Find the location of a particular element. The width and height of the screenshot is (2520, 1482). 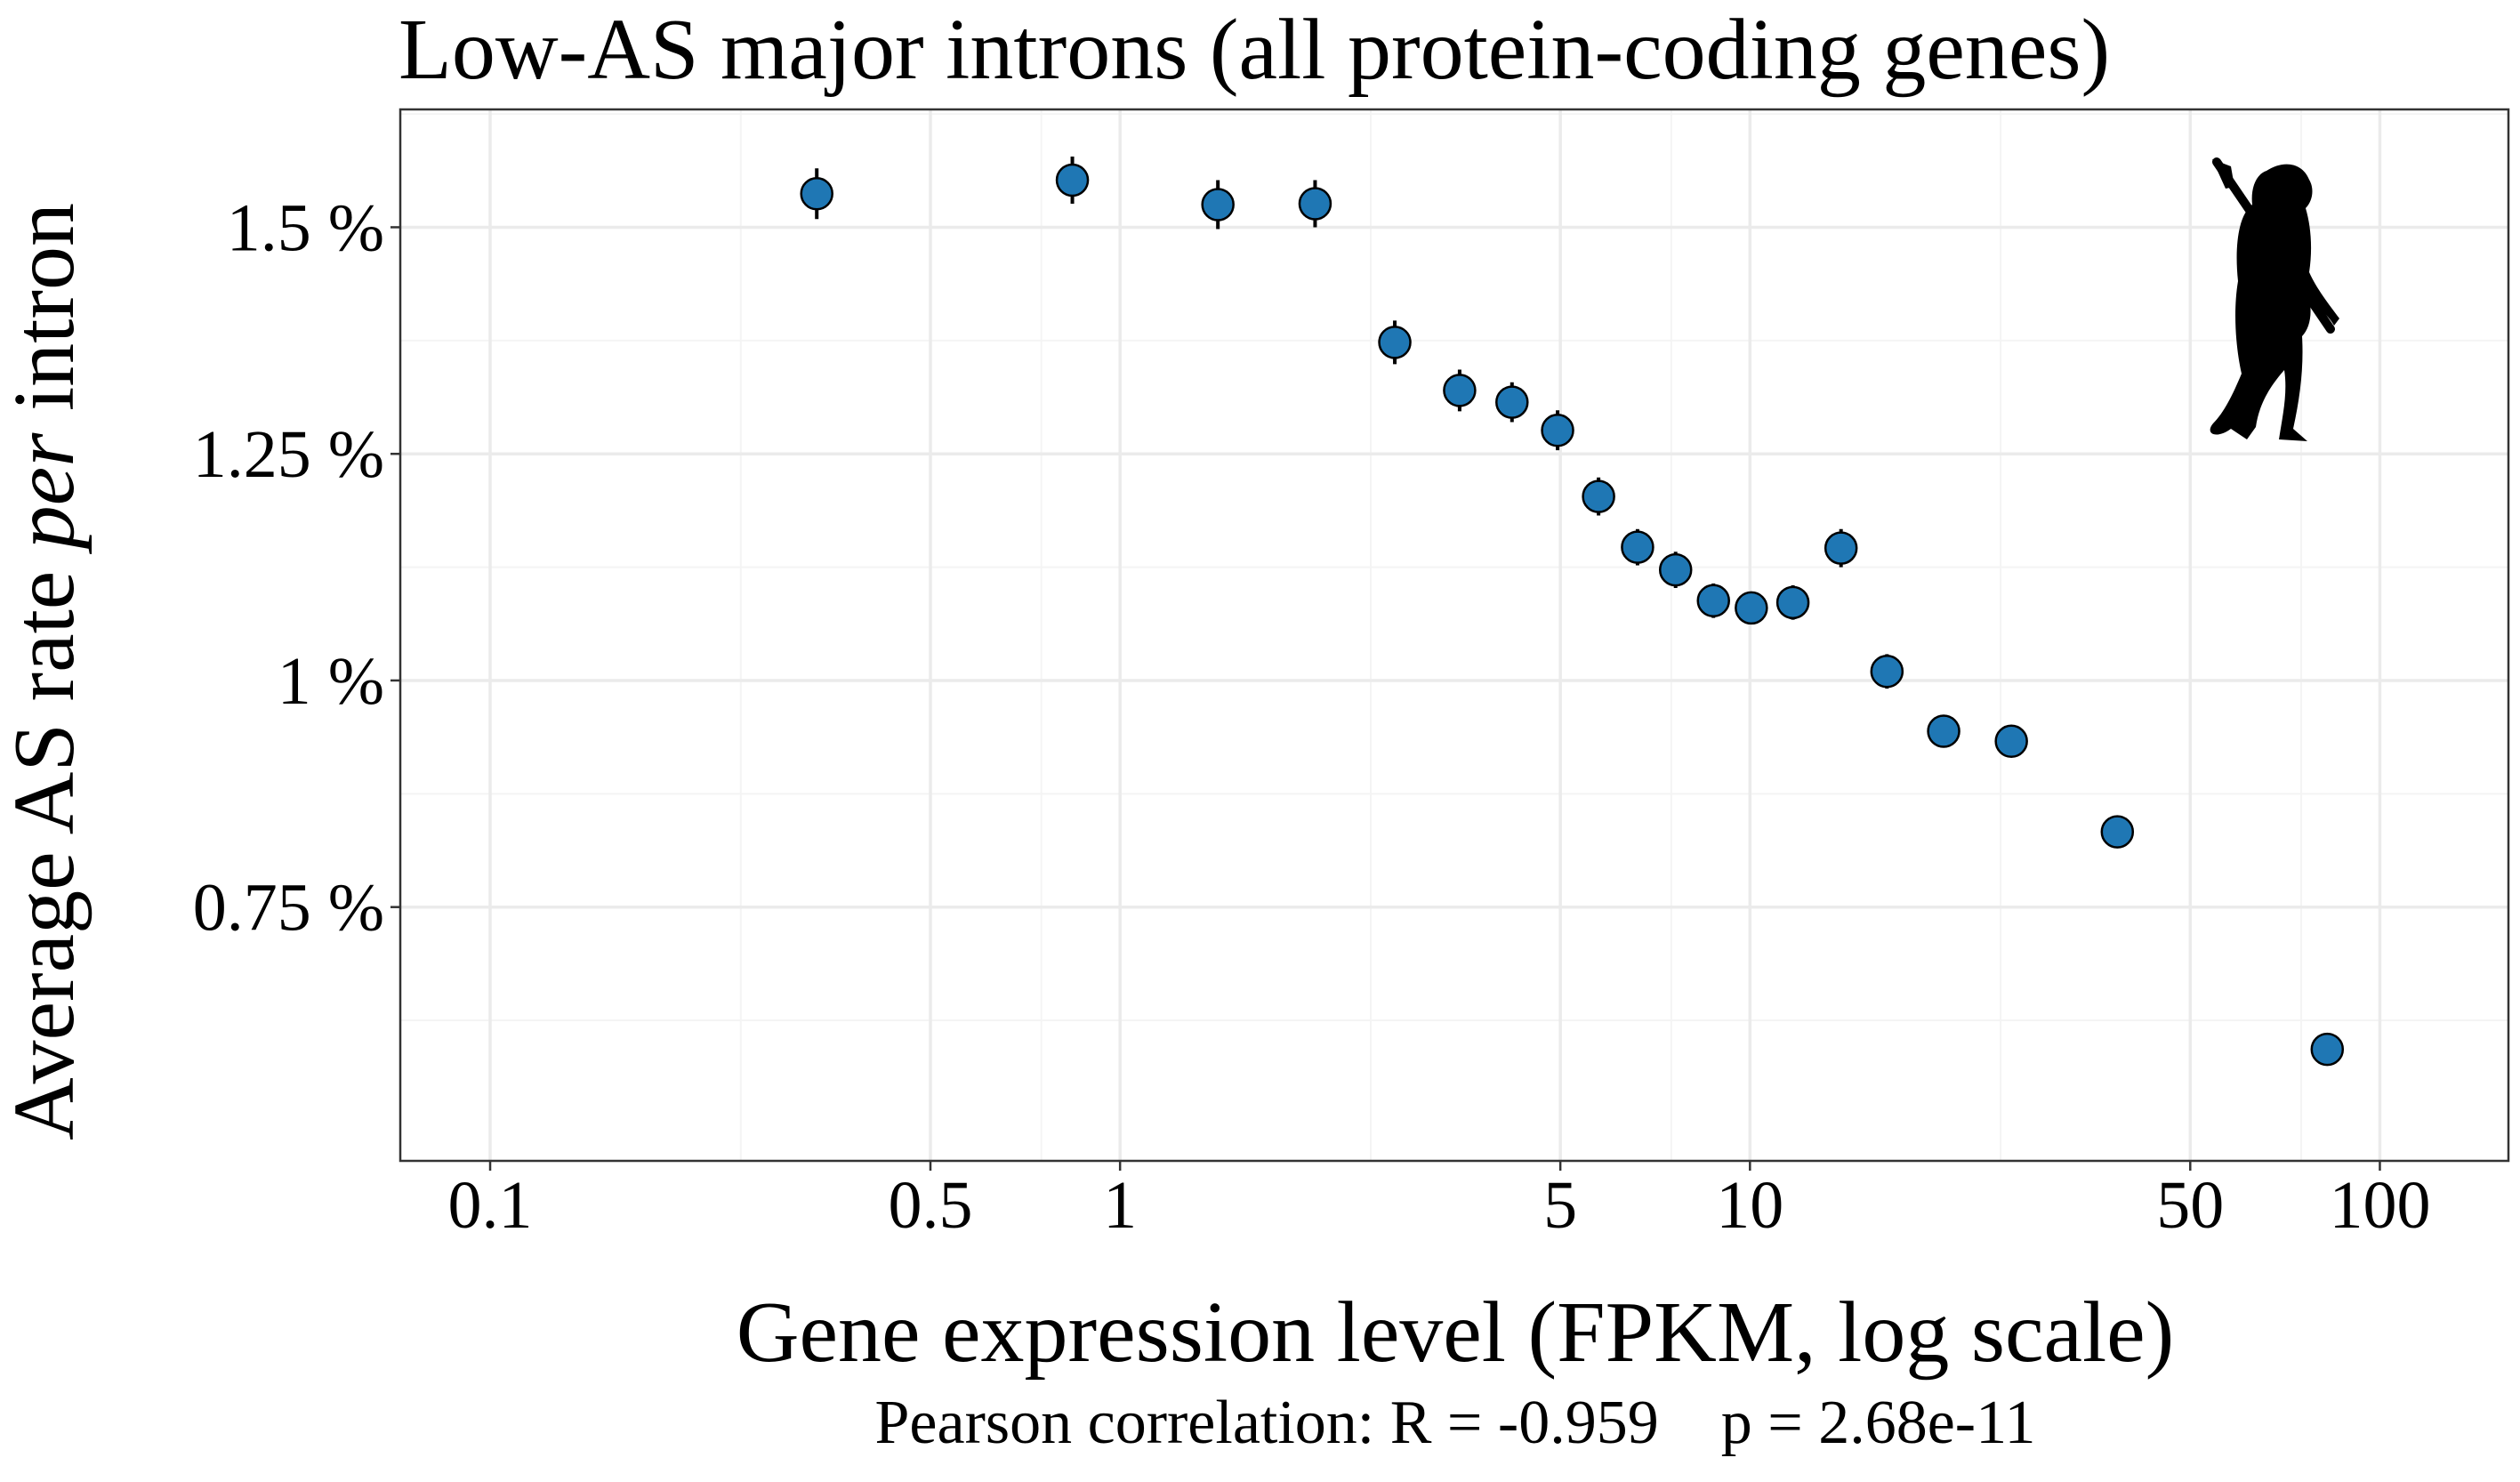

x-tick-label: 0.5 is located at coordinates (930, 1205).